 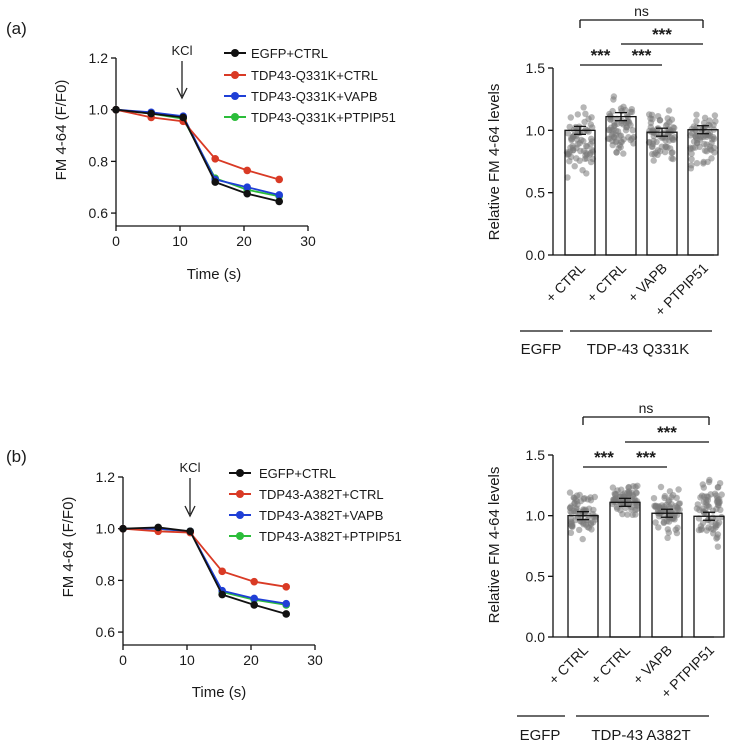 What do you see at coordinates (321, 515) in the screenshot?
I see `legend-label: TDP43-A382T+VAPB` at bounding box center [321, 515].